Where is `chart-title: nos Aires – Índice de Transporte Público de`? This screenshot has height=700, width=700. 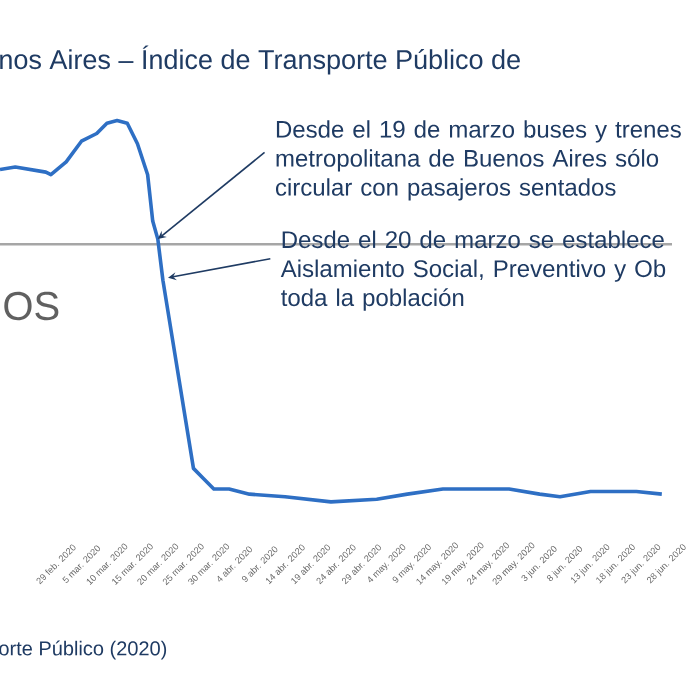 chart-title: nos Aires – Índice de Transporte Público de is located at coordinates (260, 60).